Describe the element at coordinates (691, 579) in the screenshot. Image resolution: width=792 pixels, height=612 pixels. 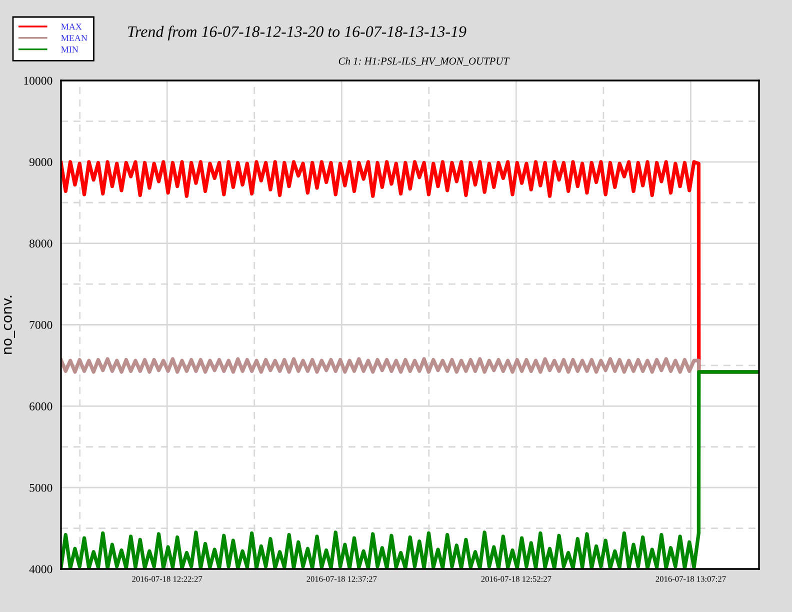
I see `x-tick-label: 2016-07-18 13:07:27` at that location.